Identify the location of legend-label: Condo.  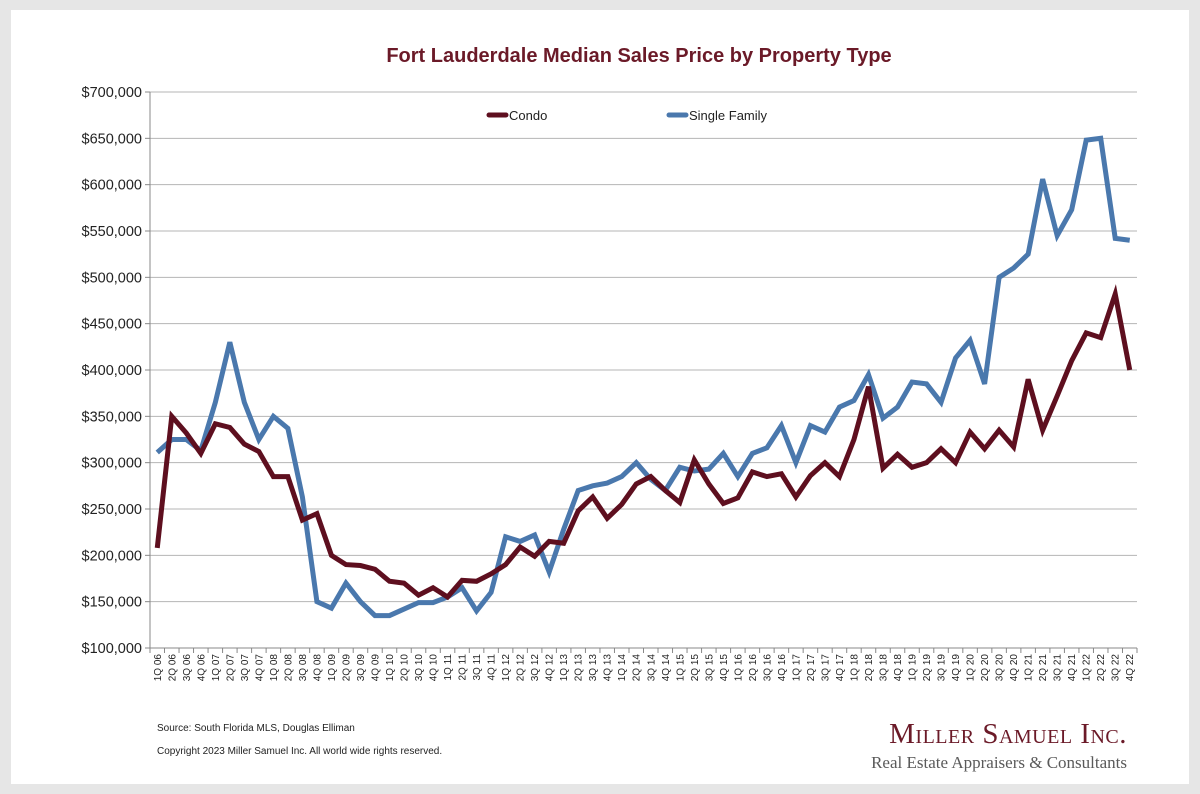
(528, 115).